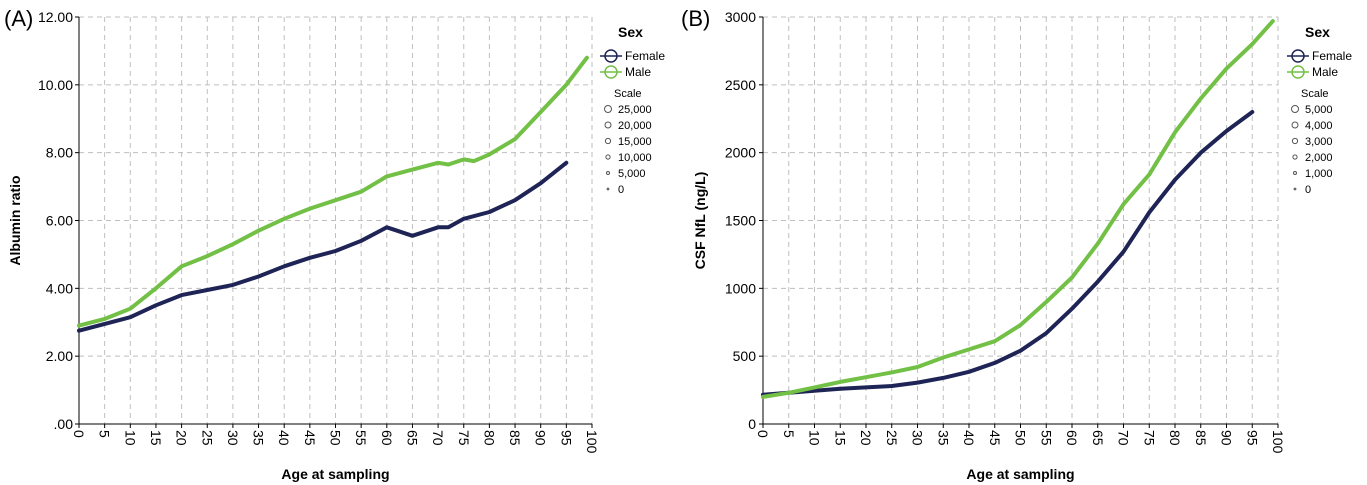 The height and width of the screenshot is (485, 1367). Describe the element at coordinates (55, 220) in the screenshot. I see `y-tick-labels: .00 2.00 4.00 6.00 8.00 10.00 12.00` at that location.